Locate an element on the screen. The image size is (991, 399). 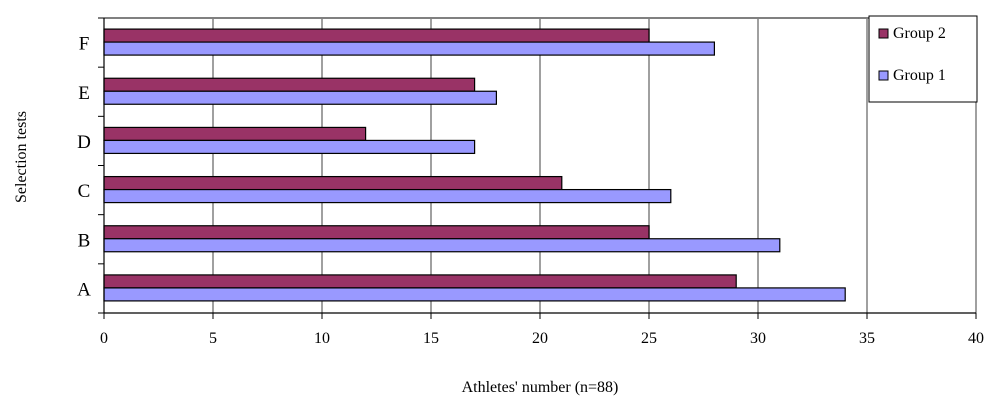
y-tick-label-E: E is located at coordinates (84, 93).